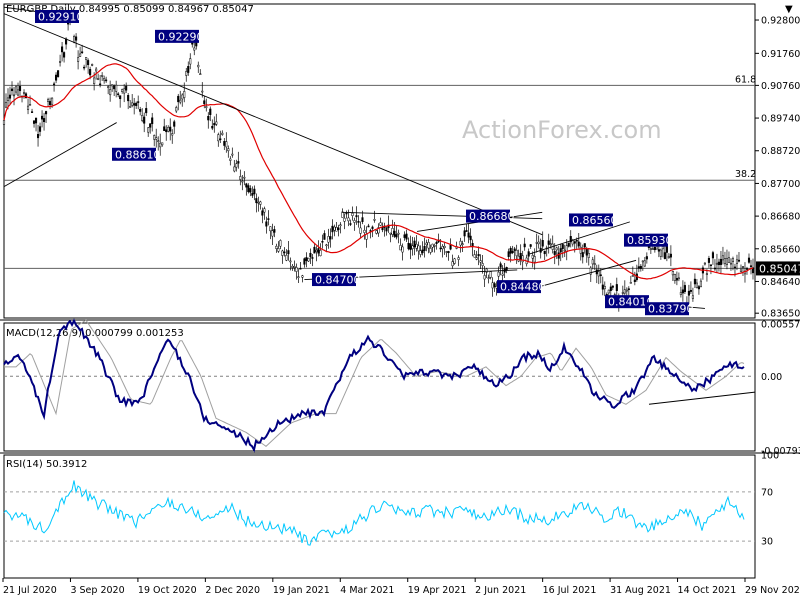  I want to click on y-tick-label: 0.89740, so click(780, 119).